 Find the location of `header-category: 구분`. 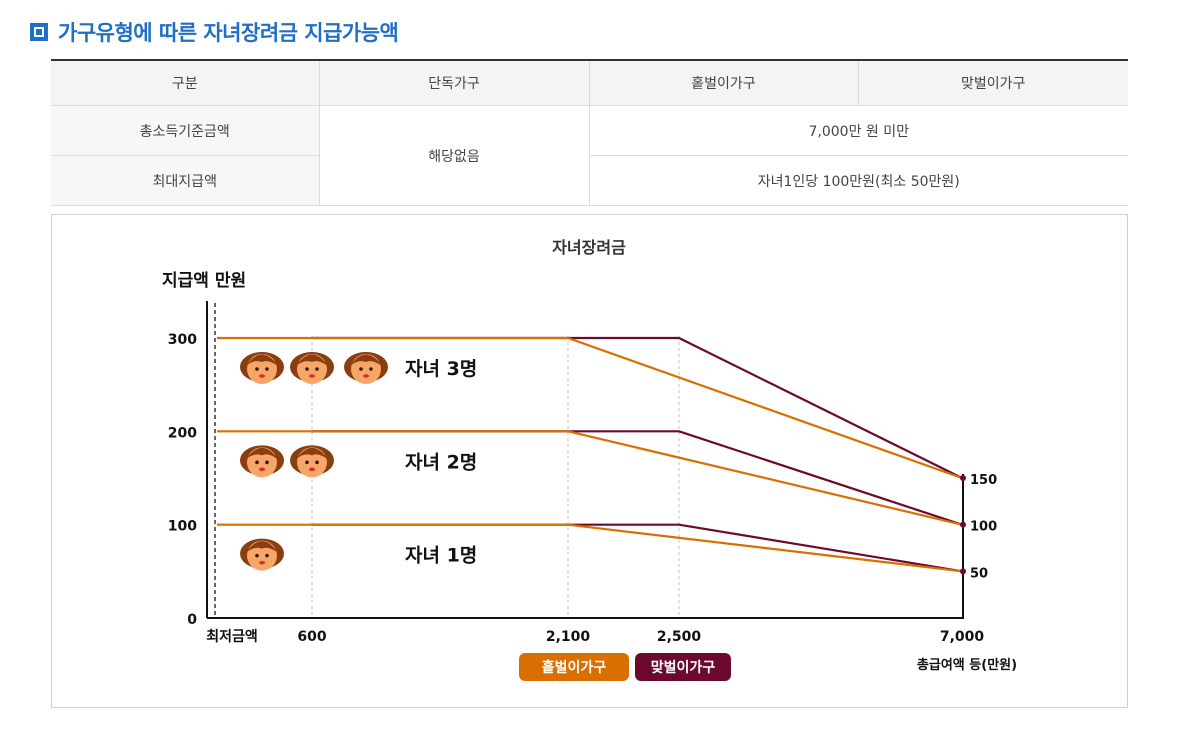

header-category: 구분 is located at coordinates (185, 82).